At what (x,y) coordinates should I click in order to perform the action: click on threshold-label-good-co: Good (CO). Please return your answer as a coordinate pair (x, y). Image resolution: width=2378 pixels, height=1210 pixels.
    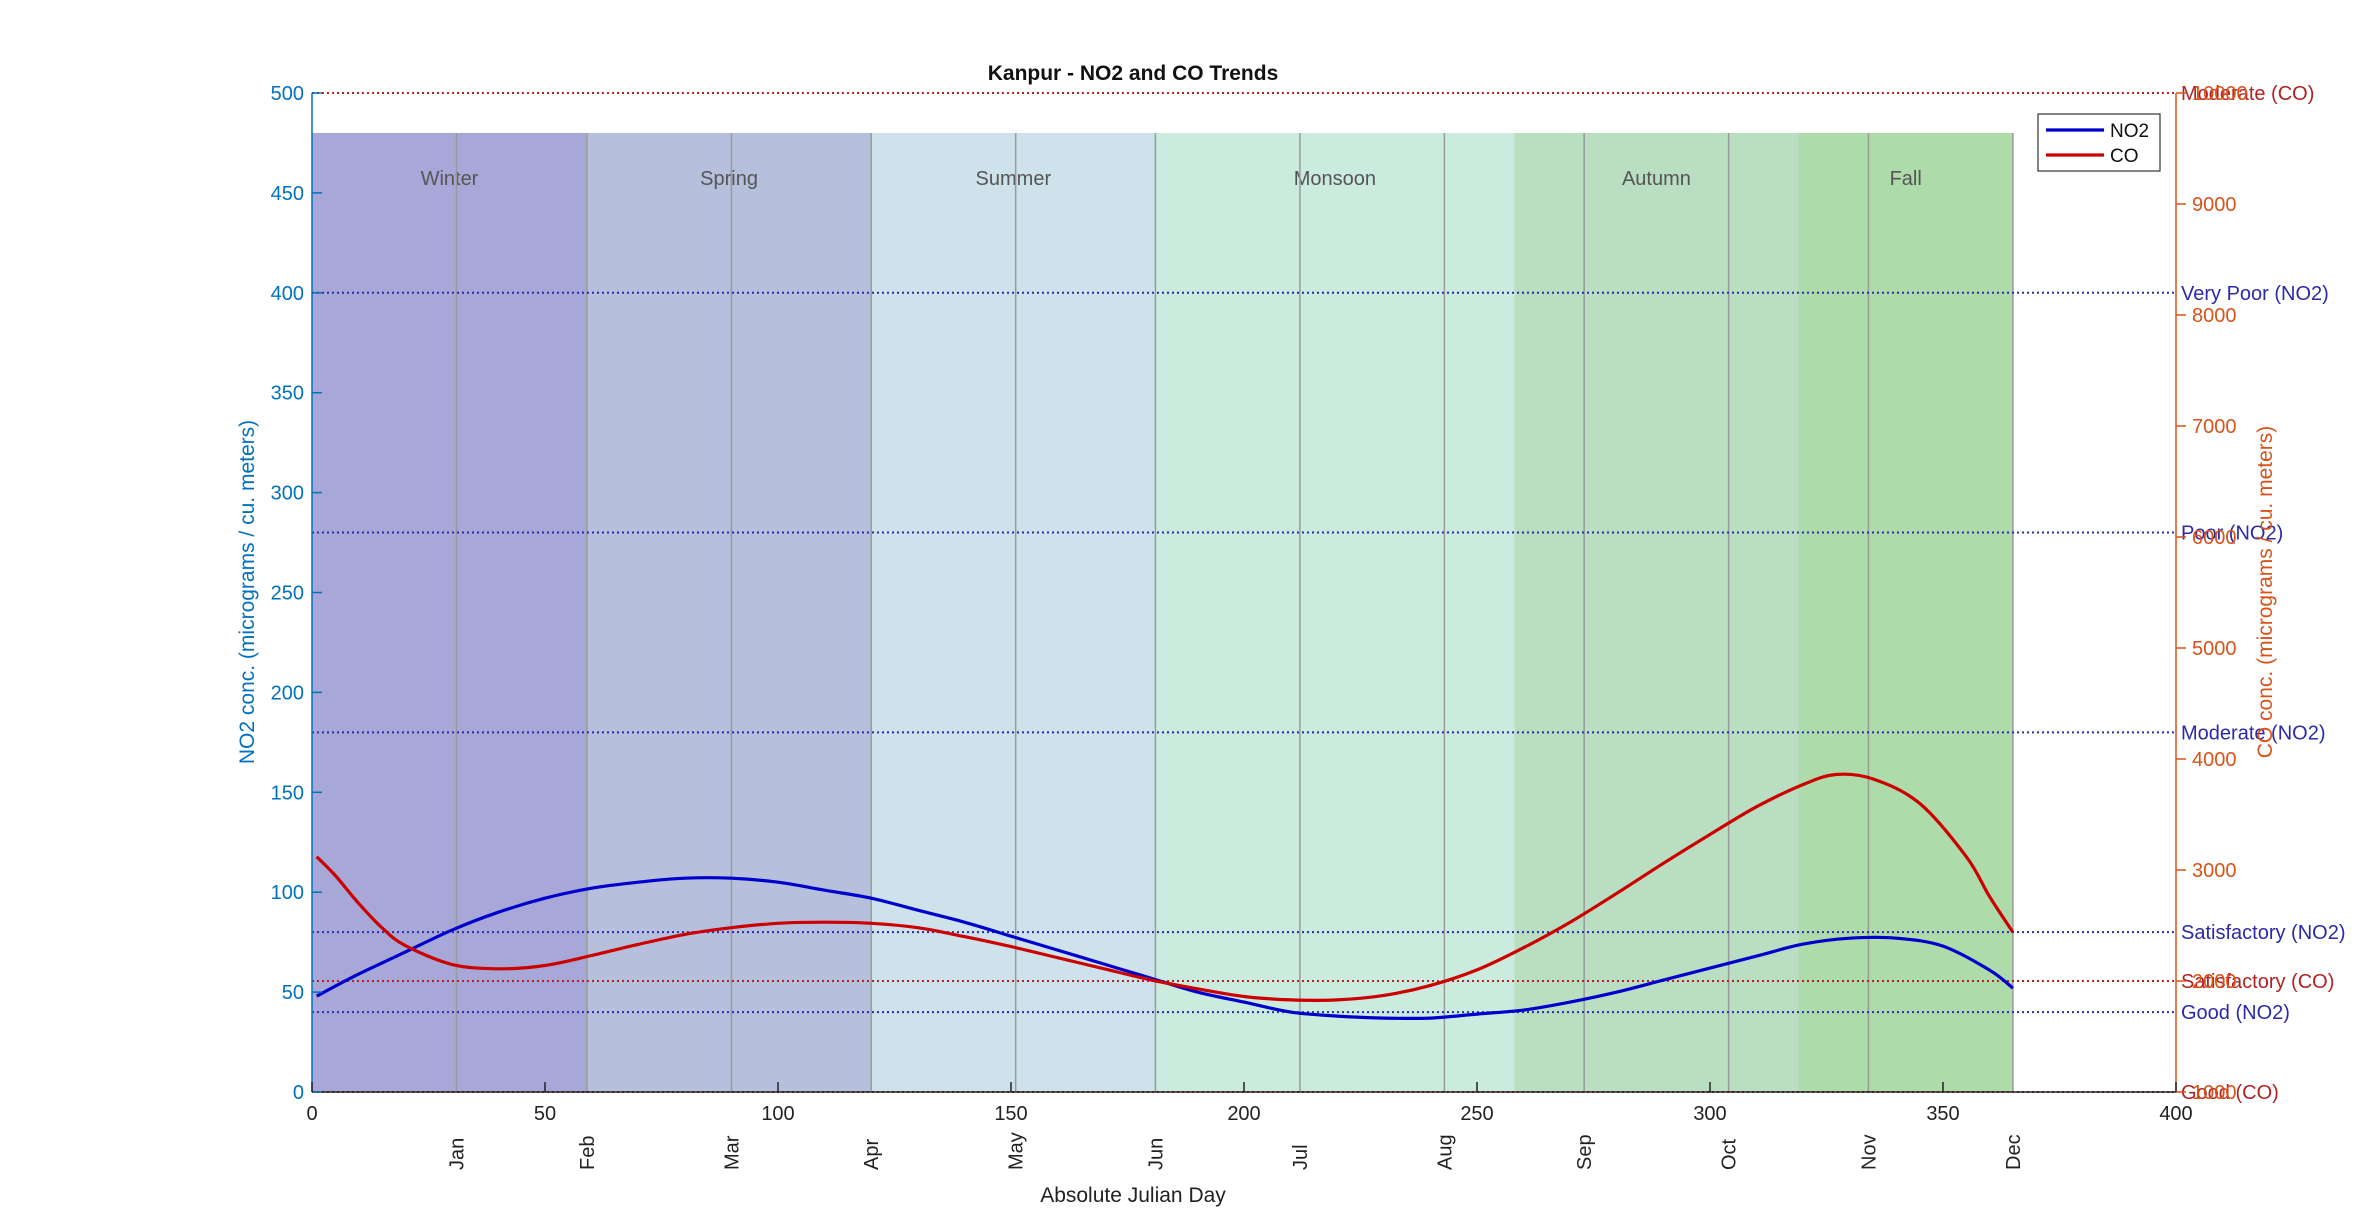
    Looking at the image, I should click on (2230, 1093).